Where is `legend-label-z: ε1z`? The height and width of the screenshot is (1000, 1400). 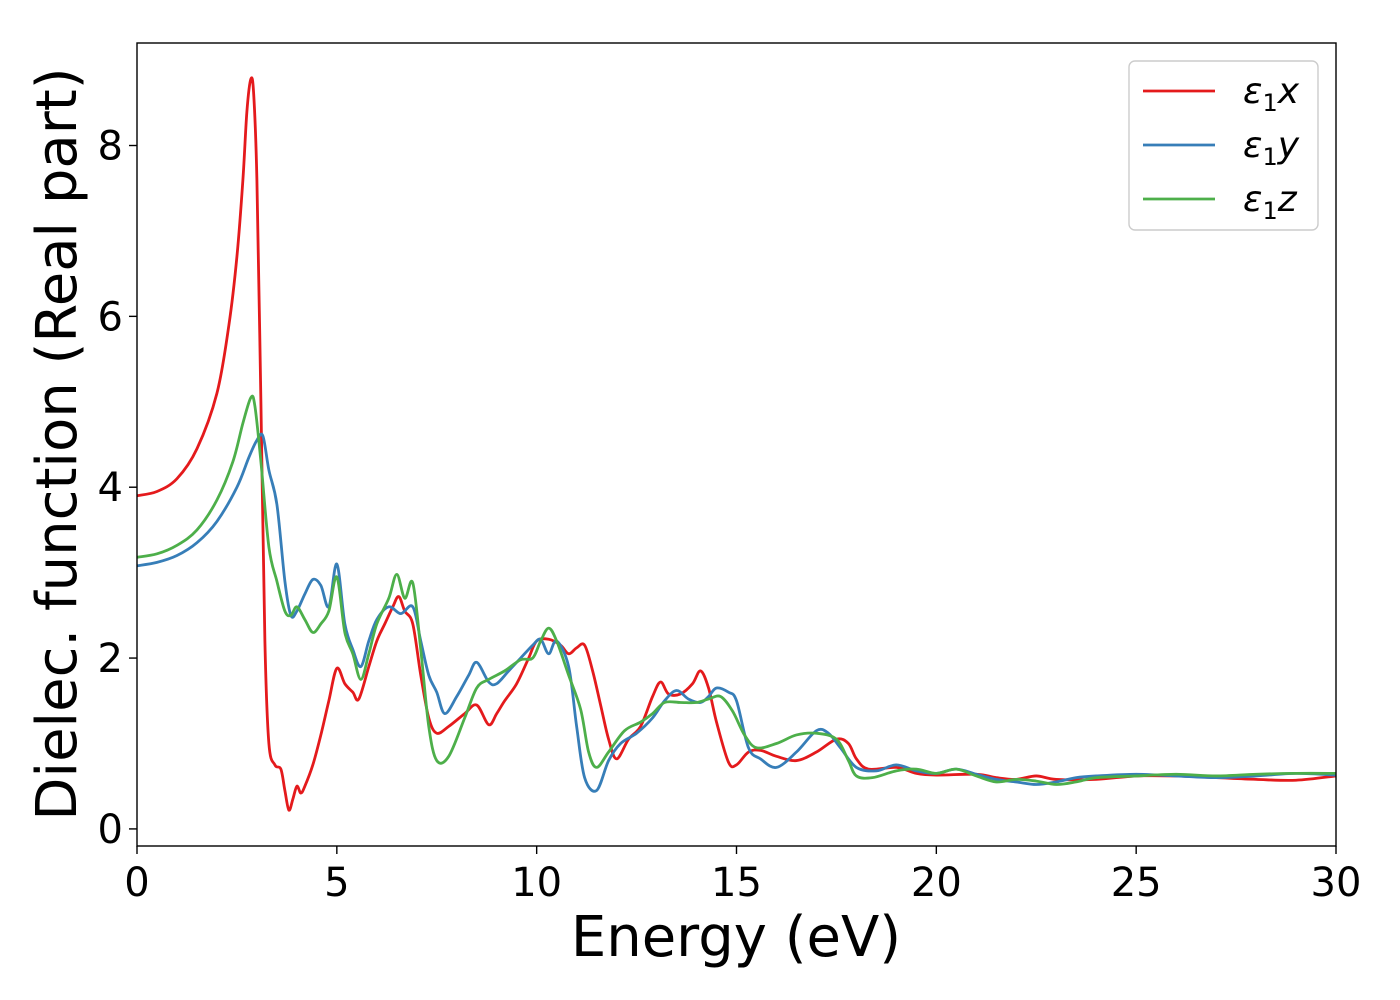 legend-label-z: ε1z is located at coordinates (1270, 202).